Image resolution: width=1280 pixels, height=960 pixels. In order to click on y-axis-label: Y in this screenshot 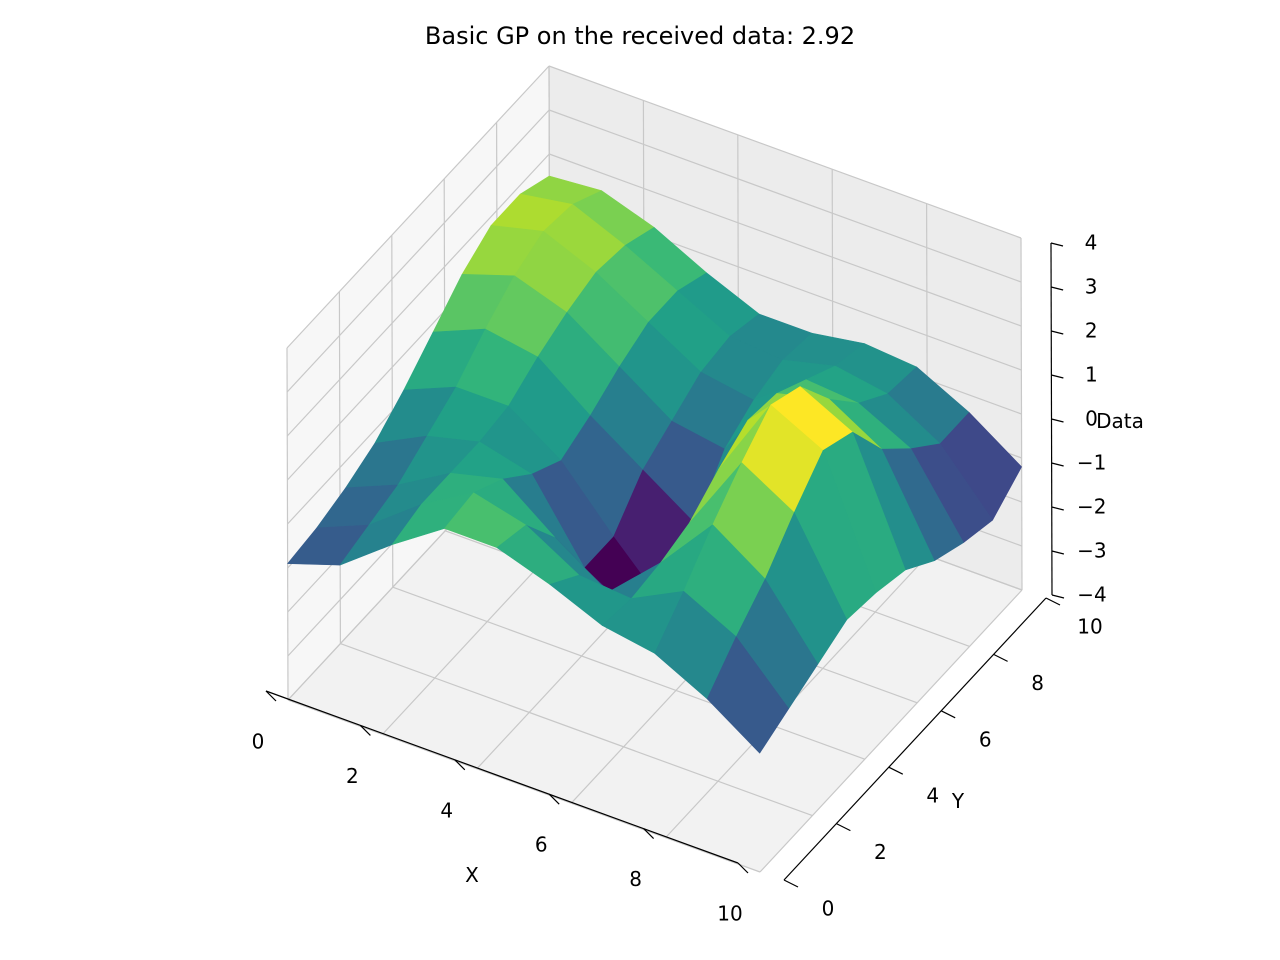, I will do `click(958, 801)`.